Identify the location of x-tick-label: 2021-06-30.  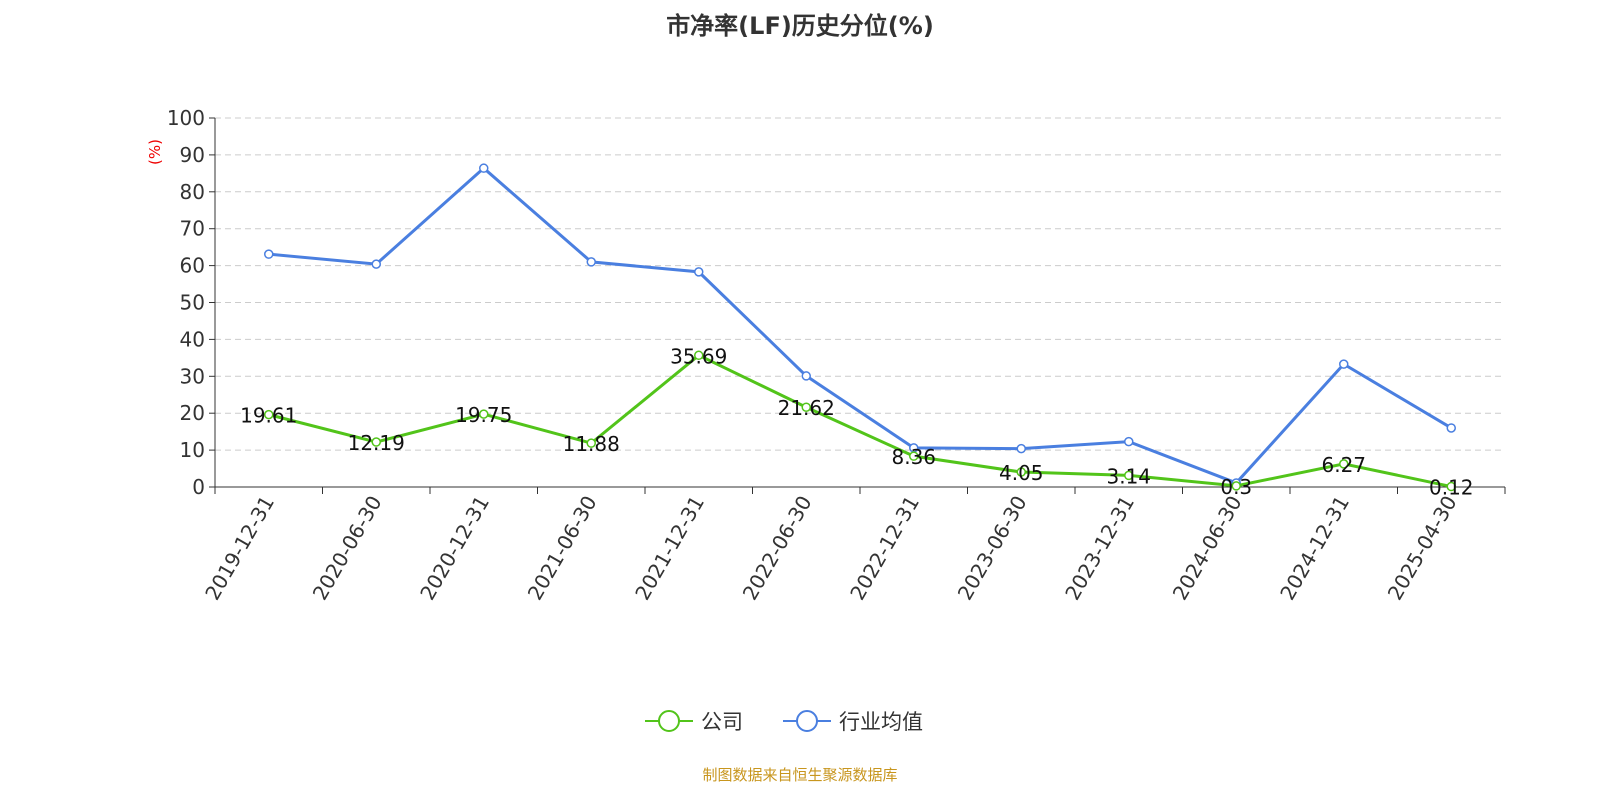
(562, 548).